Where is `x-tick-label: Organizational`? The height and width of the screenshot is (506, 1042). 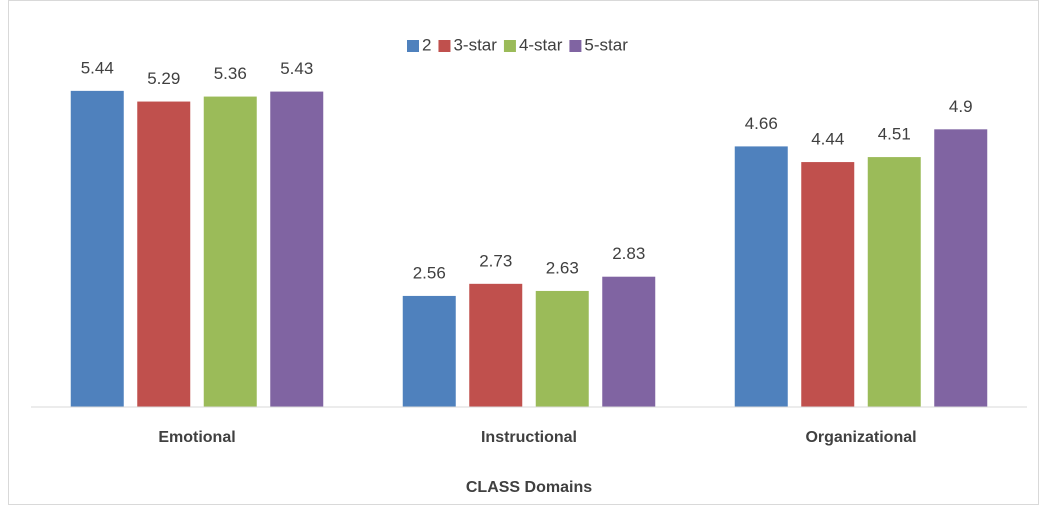
x-tick-label: Organizational is located at coordinates (860, 437).